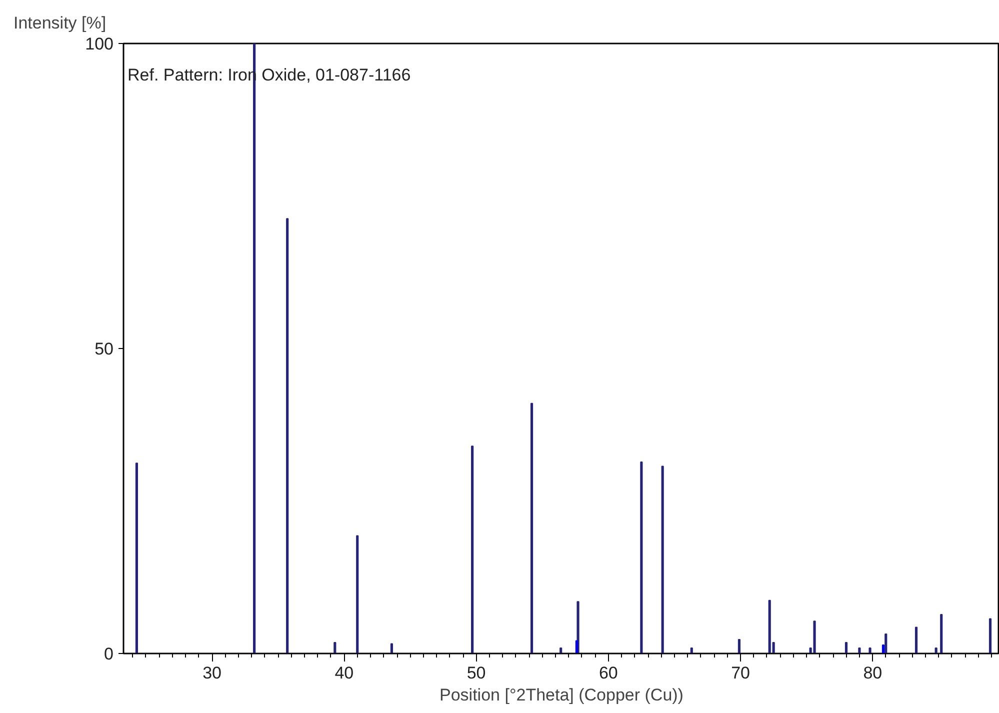 This screenshot has height=713, width=999. What do you see at coordinates (212, 673) in the screenshot?
I see `x-tick-label: 30` at bounding box center [212, 673].